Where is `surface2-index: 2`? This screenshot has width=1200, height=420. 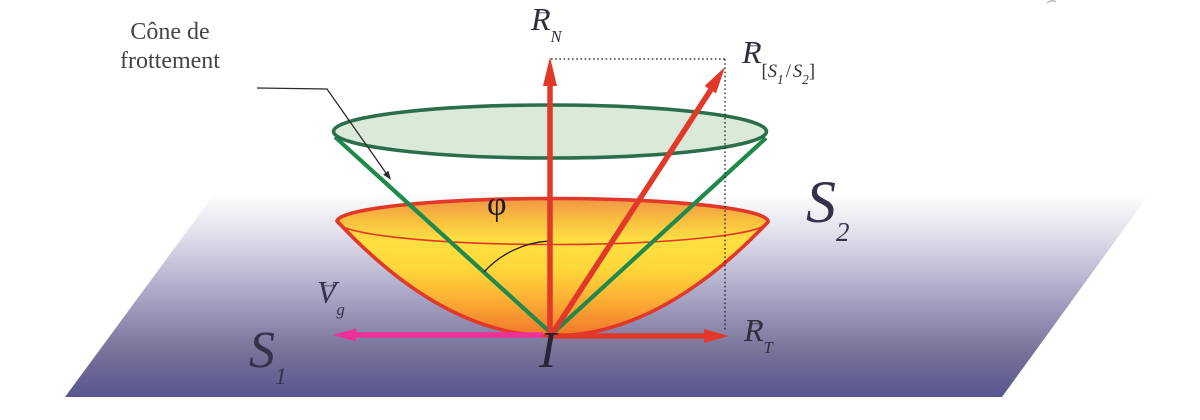 surface2-index: 2 is located at coordinates (843, 232).